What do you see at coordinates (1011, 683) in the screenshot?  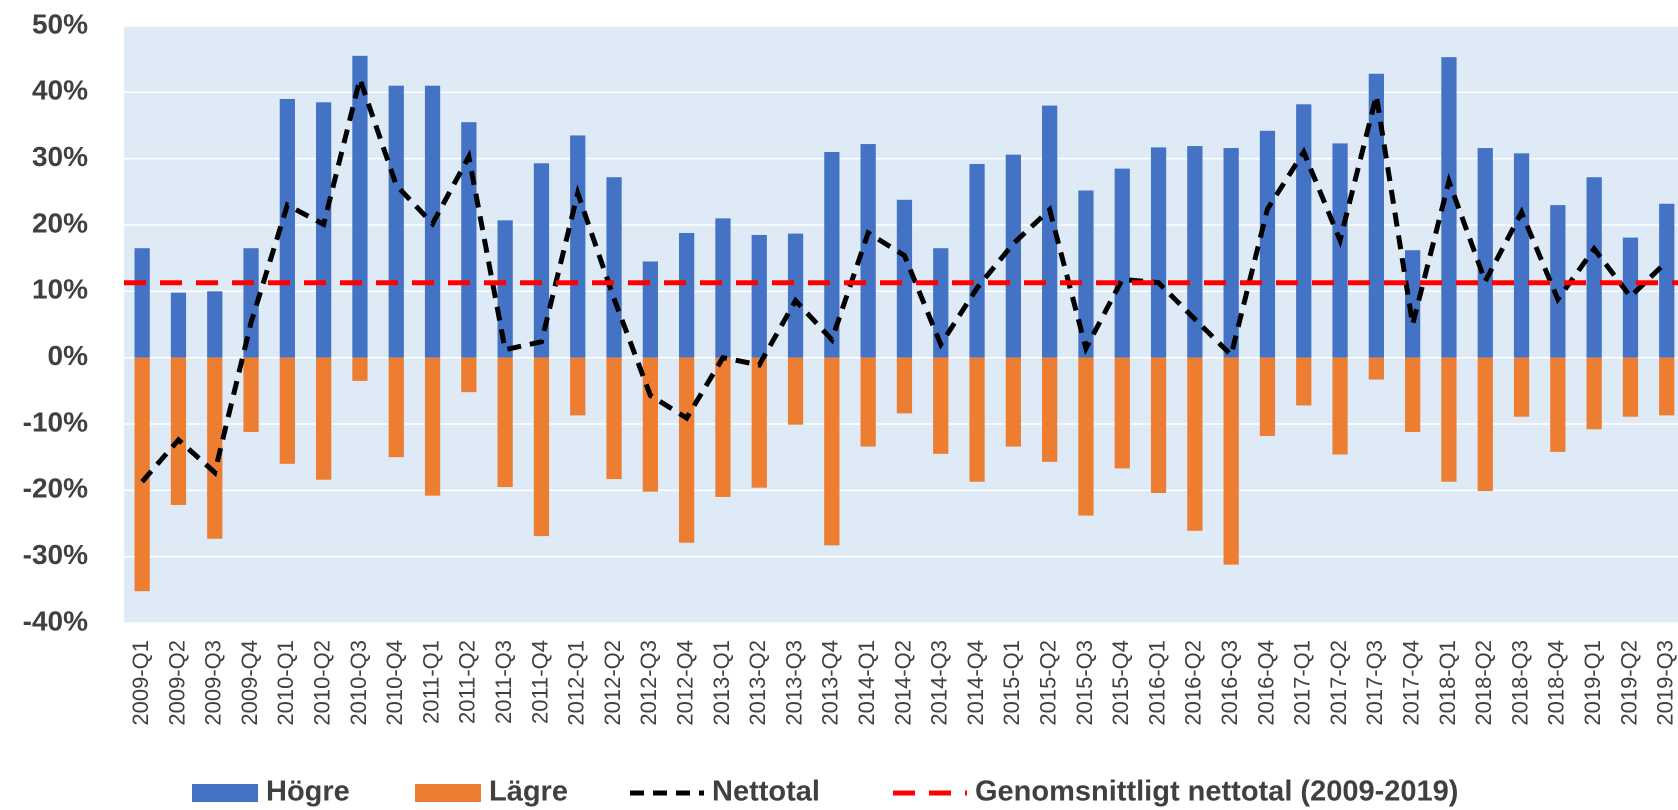 I see `x-tick-label: 2015-Q1` at bounding box center [1011, 683].